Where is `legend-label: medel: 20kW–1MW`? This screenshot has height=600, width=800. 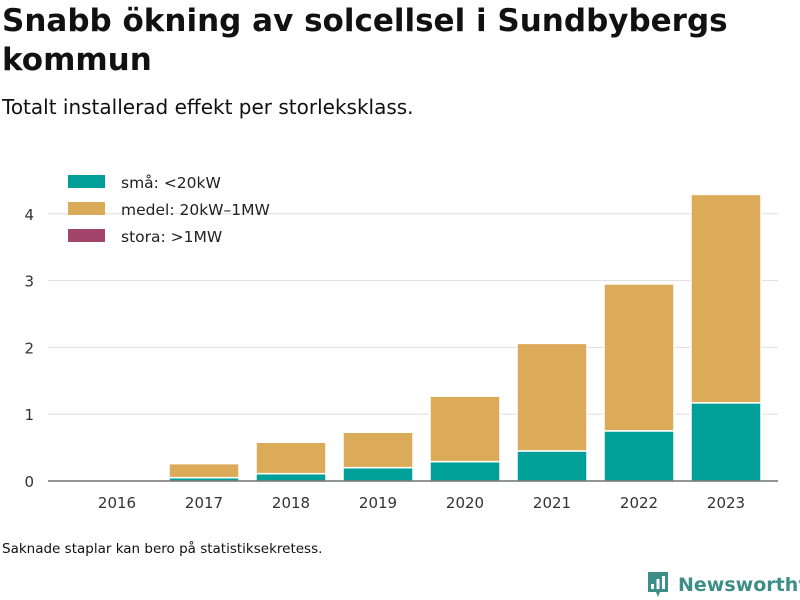 legend-label: medel: 20kW–1MW is located at coordinates (195, 210).